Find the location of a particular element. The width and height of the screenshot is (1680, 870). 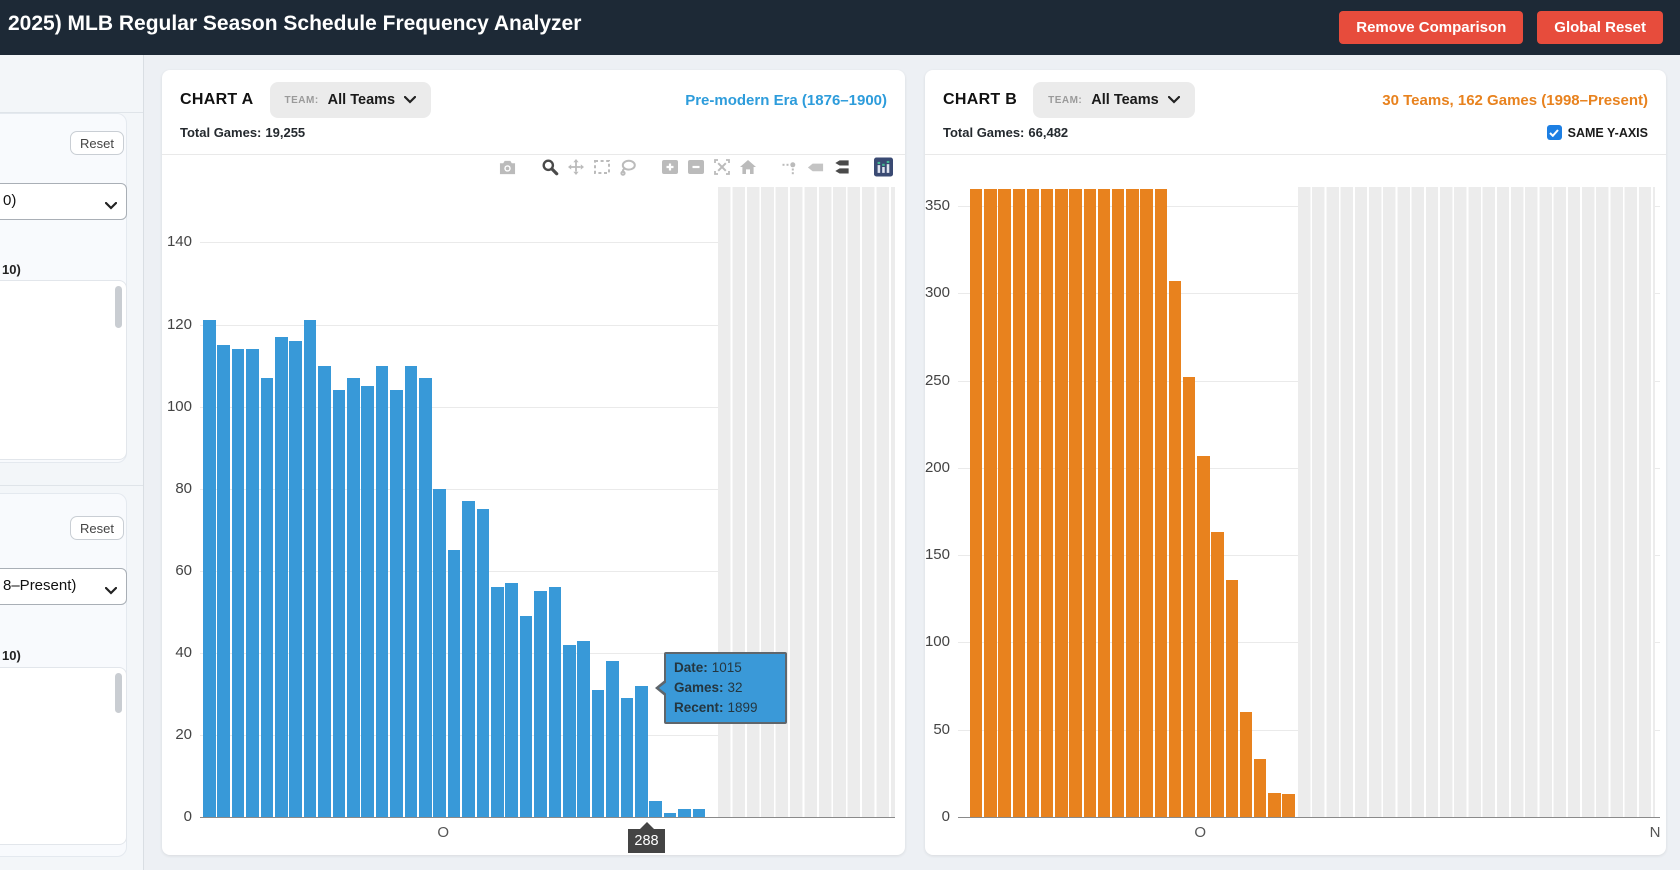

chart-a-team-select: TEAM: All Teams is located at coordinates (350, 100).